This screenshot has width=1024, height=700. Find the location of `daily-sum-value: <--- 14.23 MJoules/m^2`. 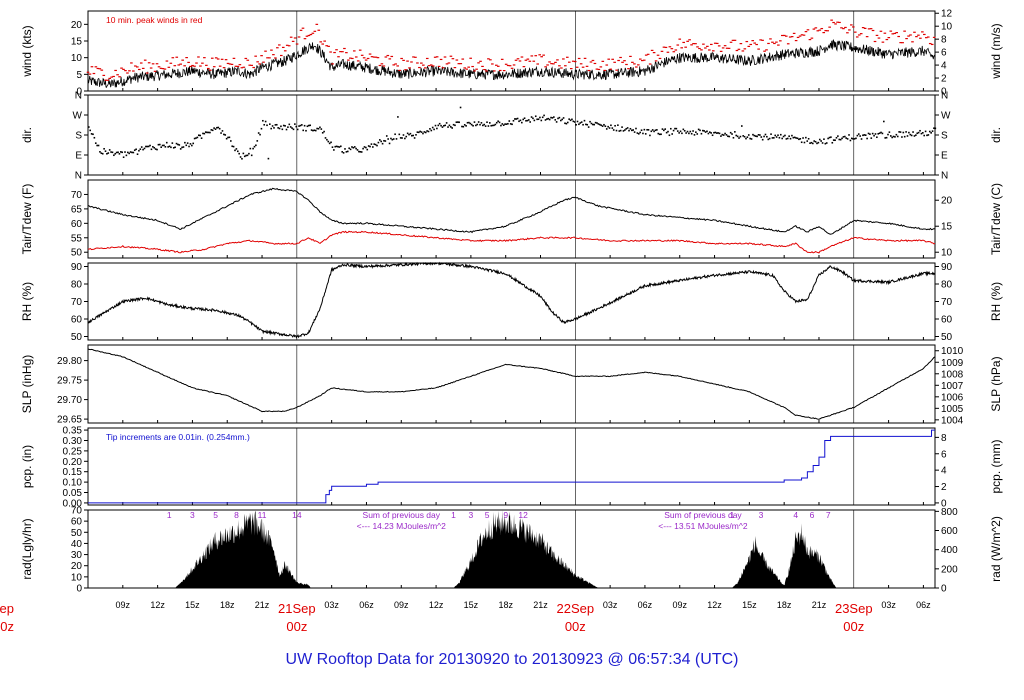

daily-sum-value: <--- 14.23 MJoules/m^2 is located at coordinates (402, 526).